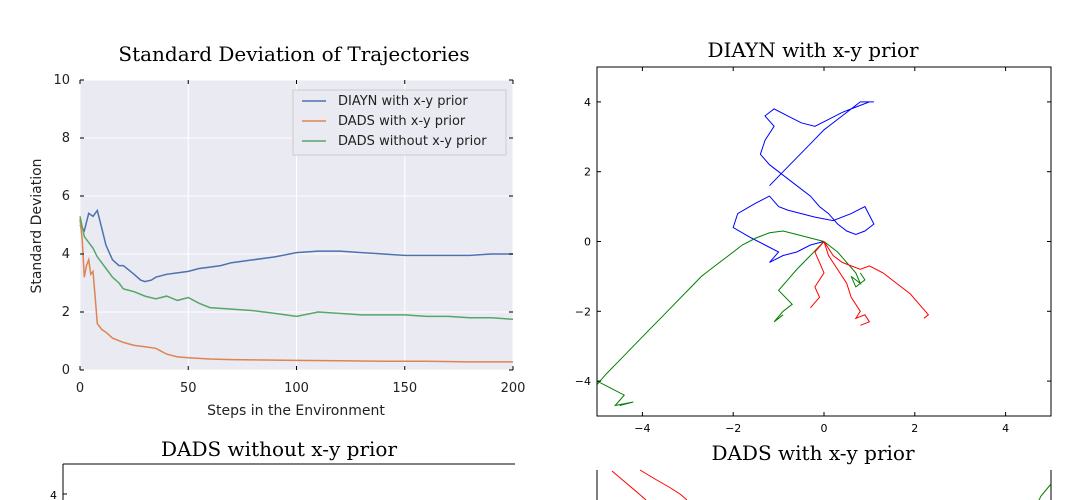 The width and height of the screenshot is (1091, 500). Describe the element at coordinates (66, 196) in the screenshot. I see `y-tick-label: 6` at that location.